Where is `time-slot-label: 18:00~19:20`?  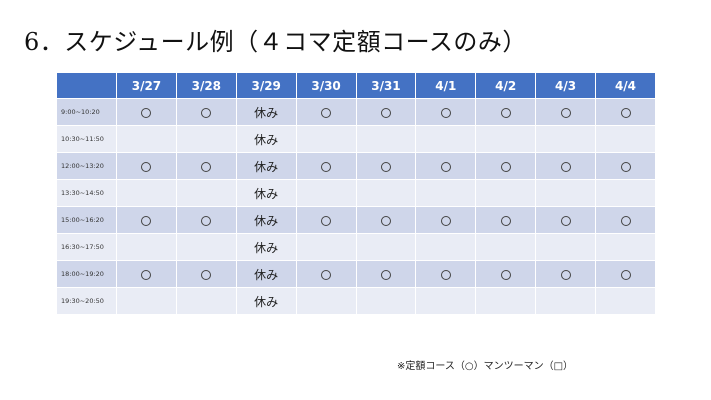
time-slot-label: 18:00~19:20 is located at coordinates (86, 274).